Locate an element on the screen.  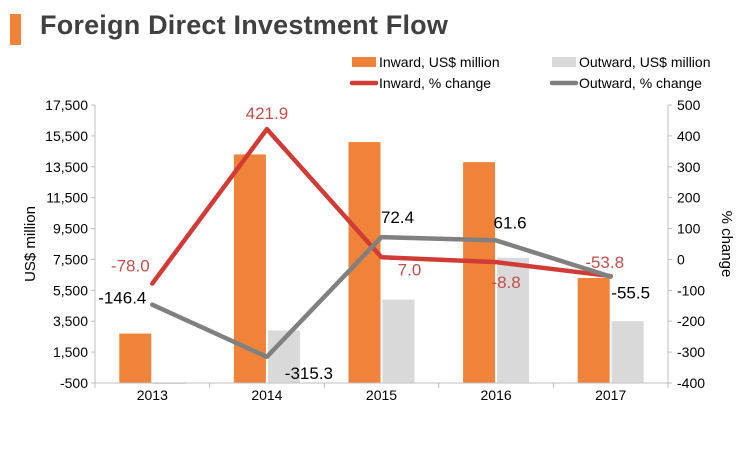
outward-change-label-2017: -55.5 is located at coordinates (630, 293).